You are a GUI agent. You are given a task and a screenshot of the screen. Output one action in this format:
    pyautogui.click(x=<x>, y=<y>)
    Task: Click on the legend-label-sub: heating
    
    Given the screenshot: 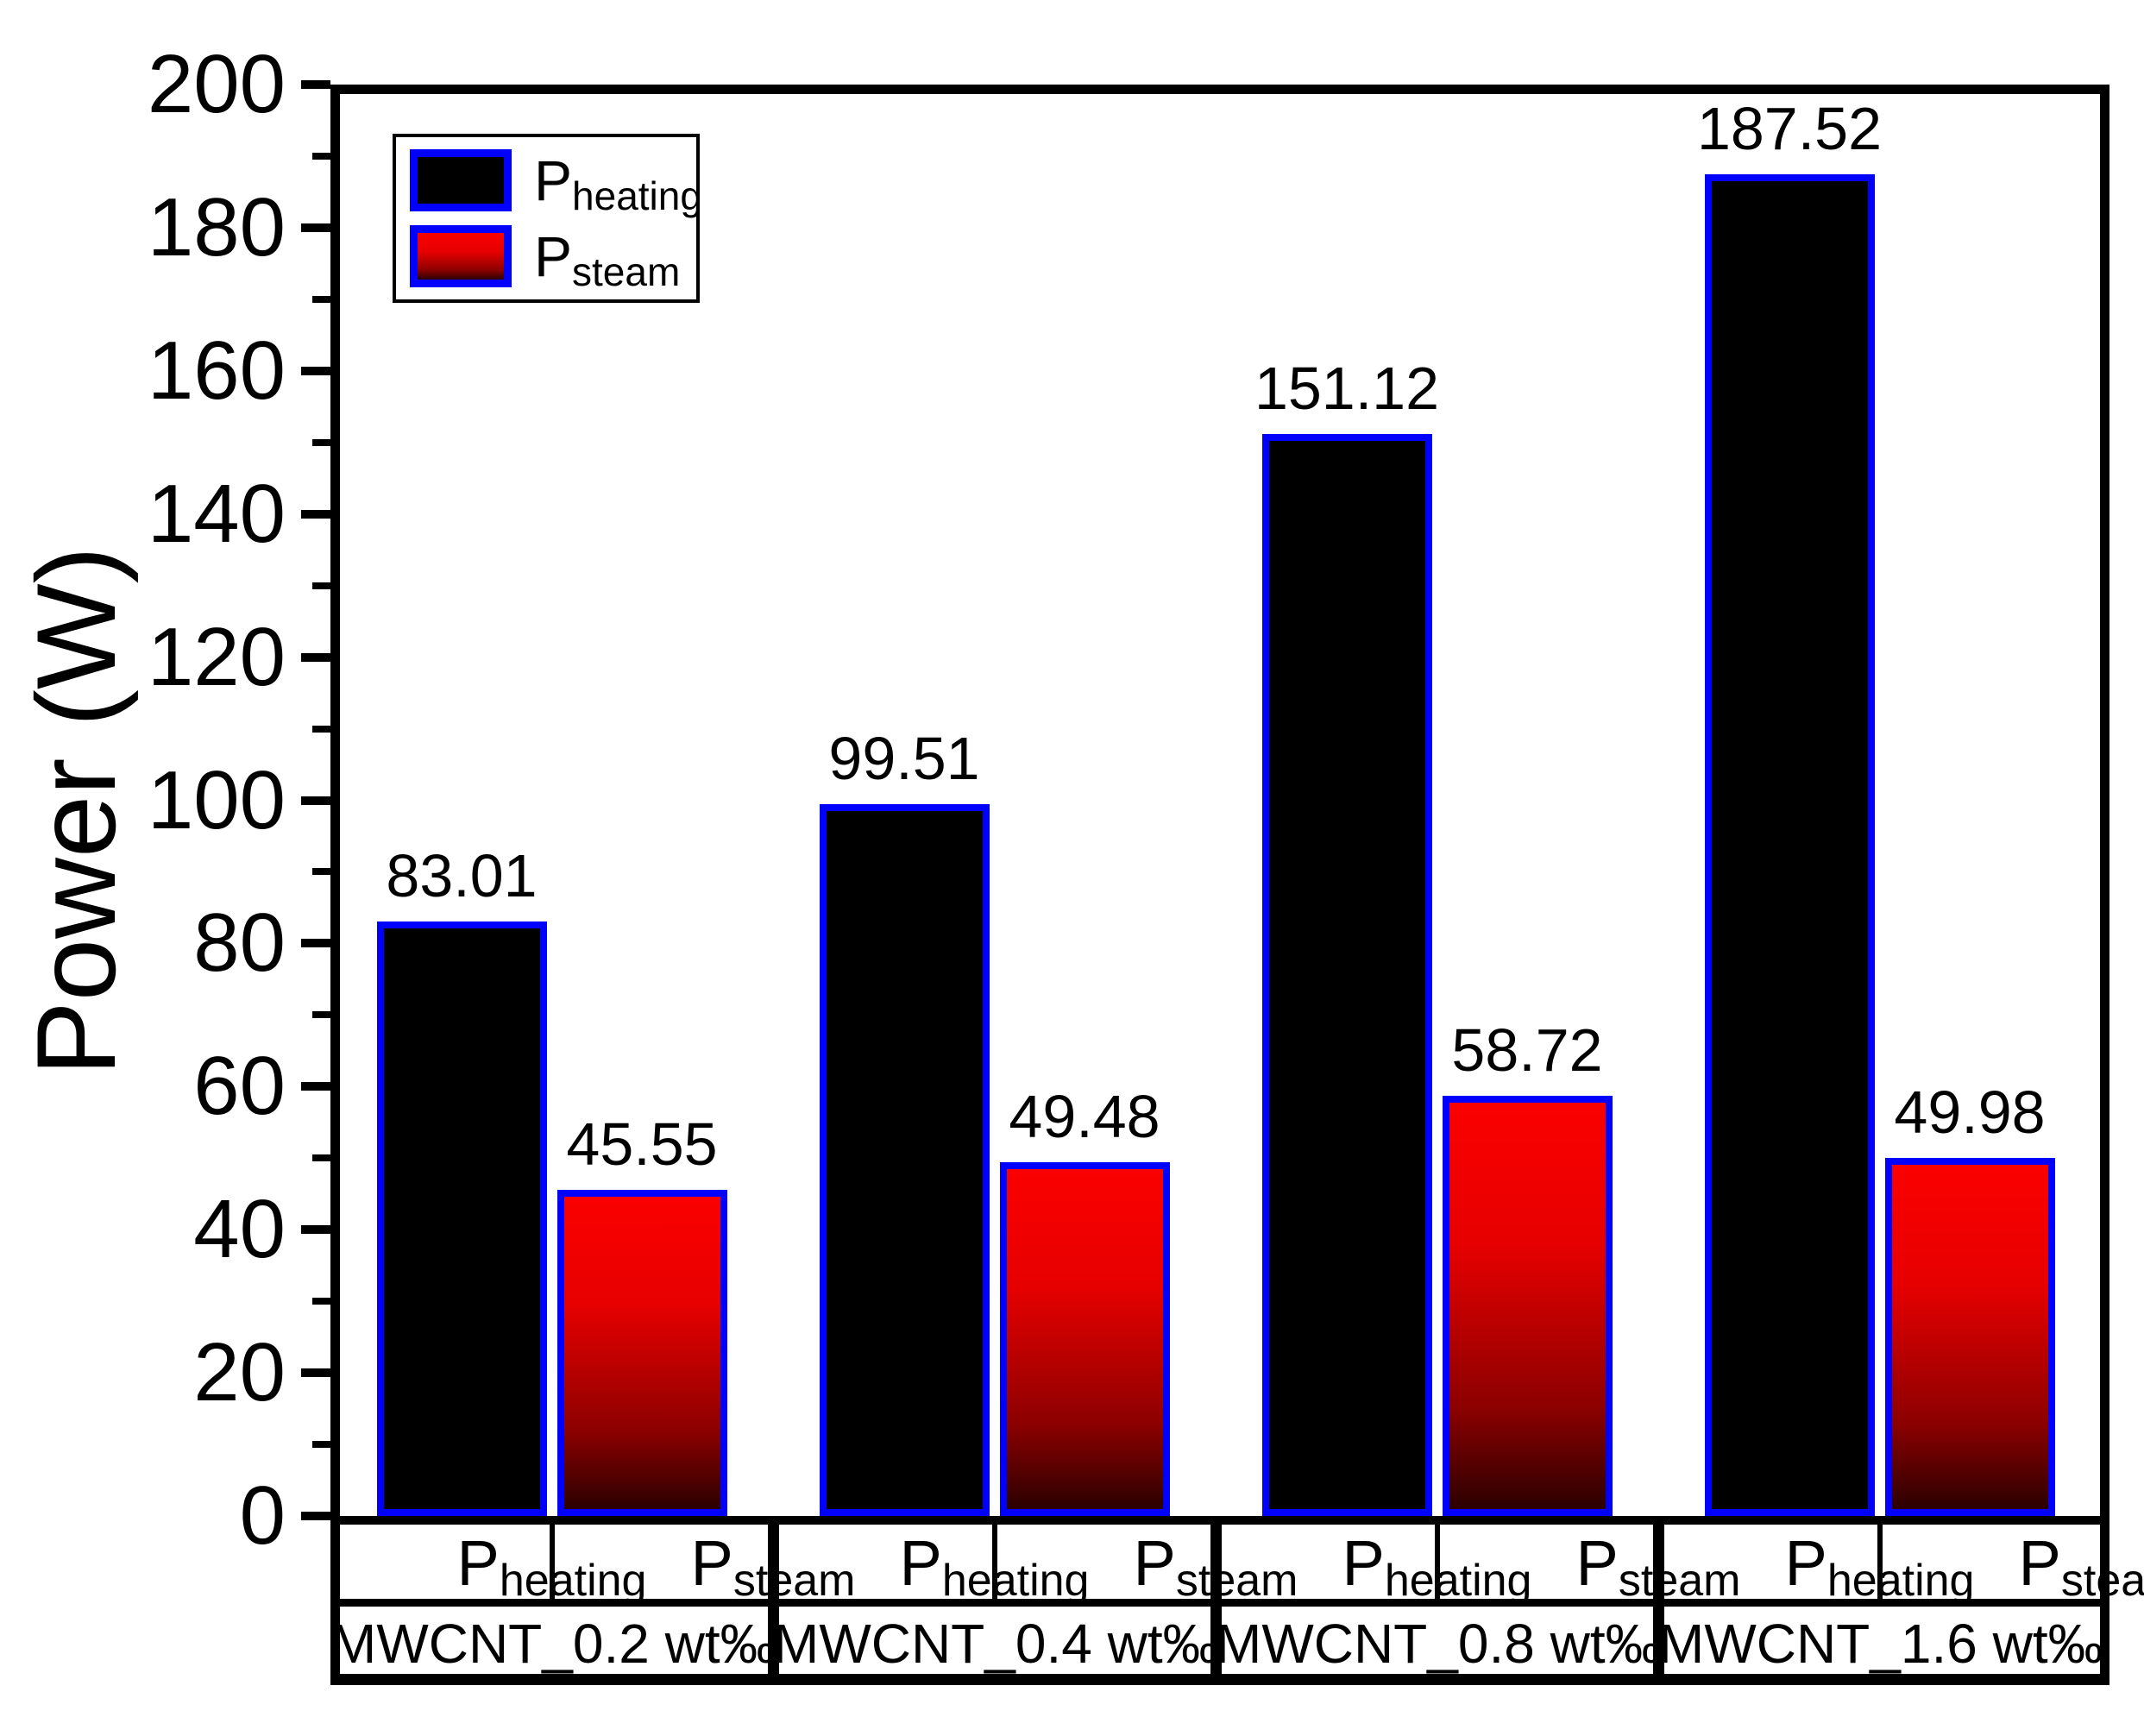 What is the action you would take?
    pyautogui.click(x=637, y=196)
    